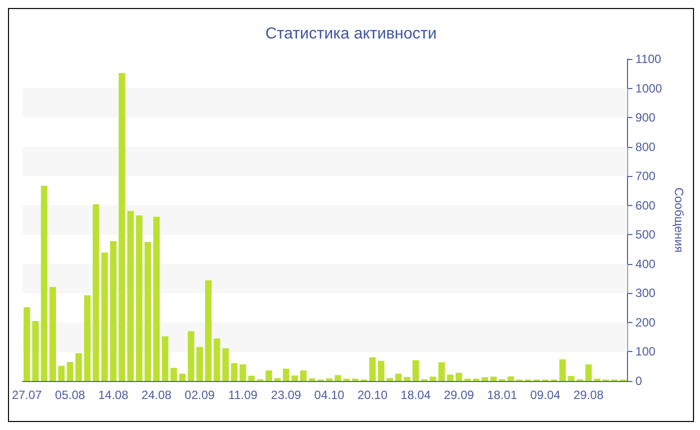 Image resolution: width=700 pixels, height=430 pixels. What do you see at coordinates (645, 293) in the screenshot?
I see `y-tick-label: 300` at bounding box center [645, 293].